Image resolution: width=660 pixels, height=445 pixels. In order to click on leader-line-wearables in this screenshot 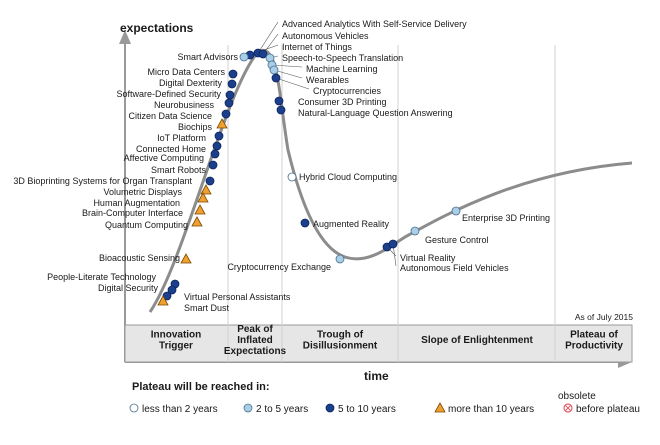, I will do `click(288, 74)`.